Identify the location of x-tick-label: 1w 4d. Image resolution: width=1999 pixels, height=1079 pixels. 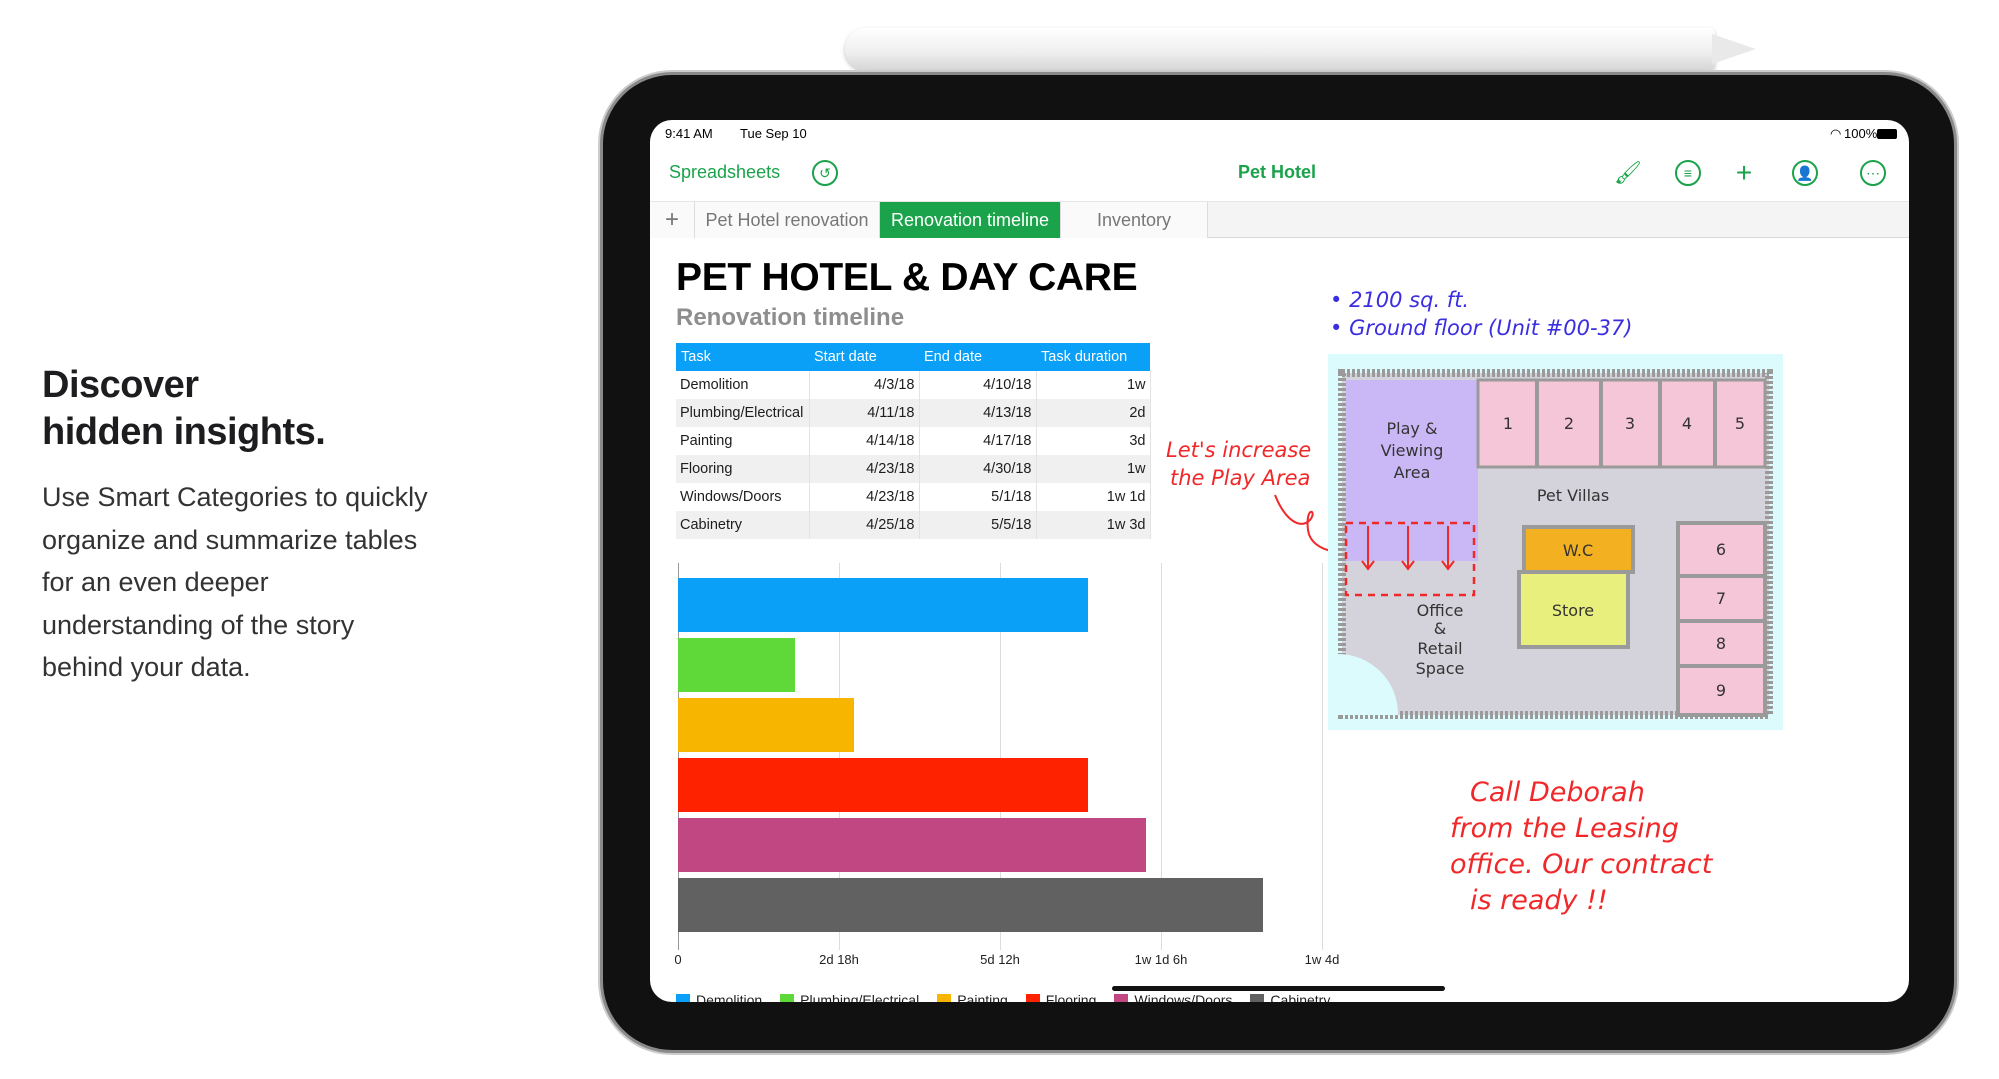
(1322, 959).